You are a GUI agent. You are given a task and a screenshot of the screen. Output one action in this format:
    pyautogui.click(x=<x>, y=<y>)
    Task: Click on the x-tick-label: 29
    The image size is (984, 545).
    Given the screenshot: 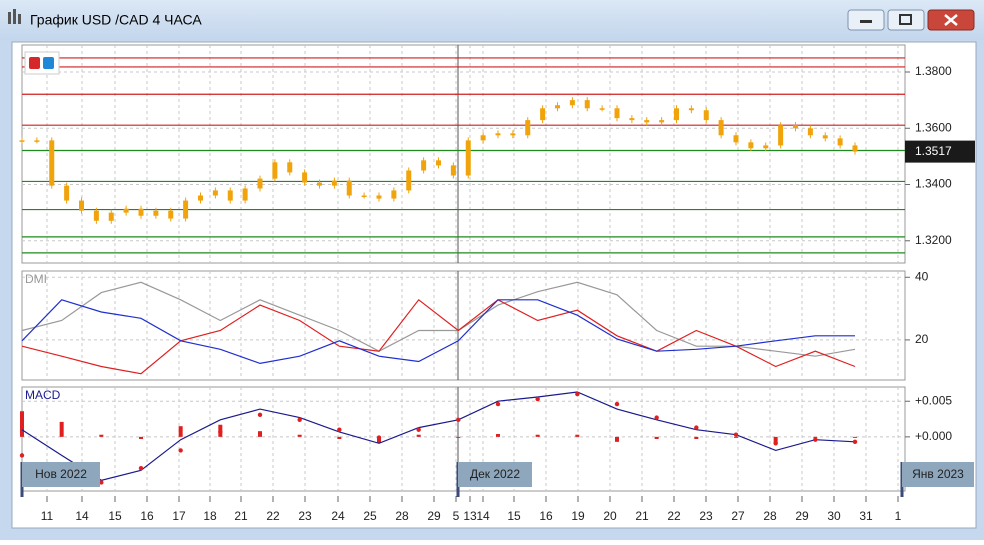 What is the action you would take?
    pyautogui.click(x=802, y=516)
    